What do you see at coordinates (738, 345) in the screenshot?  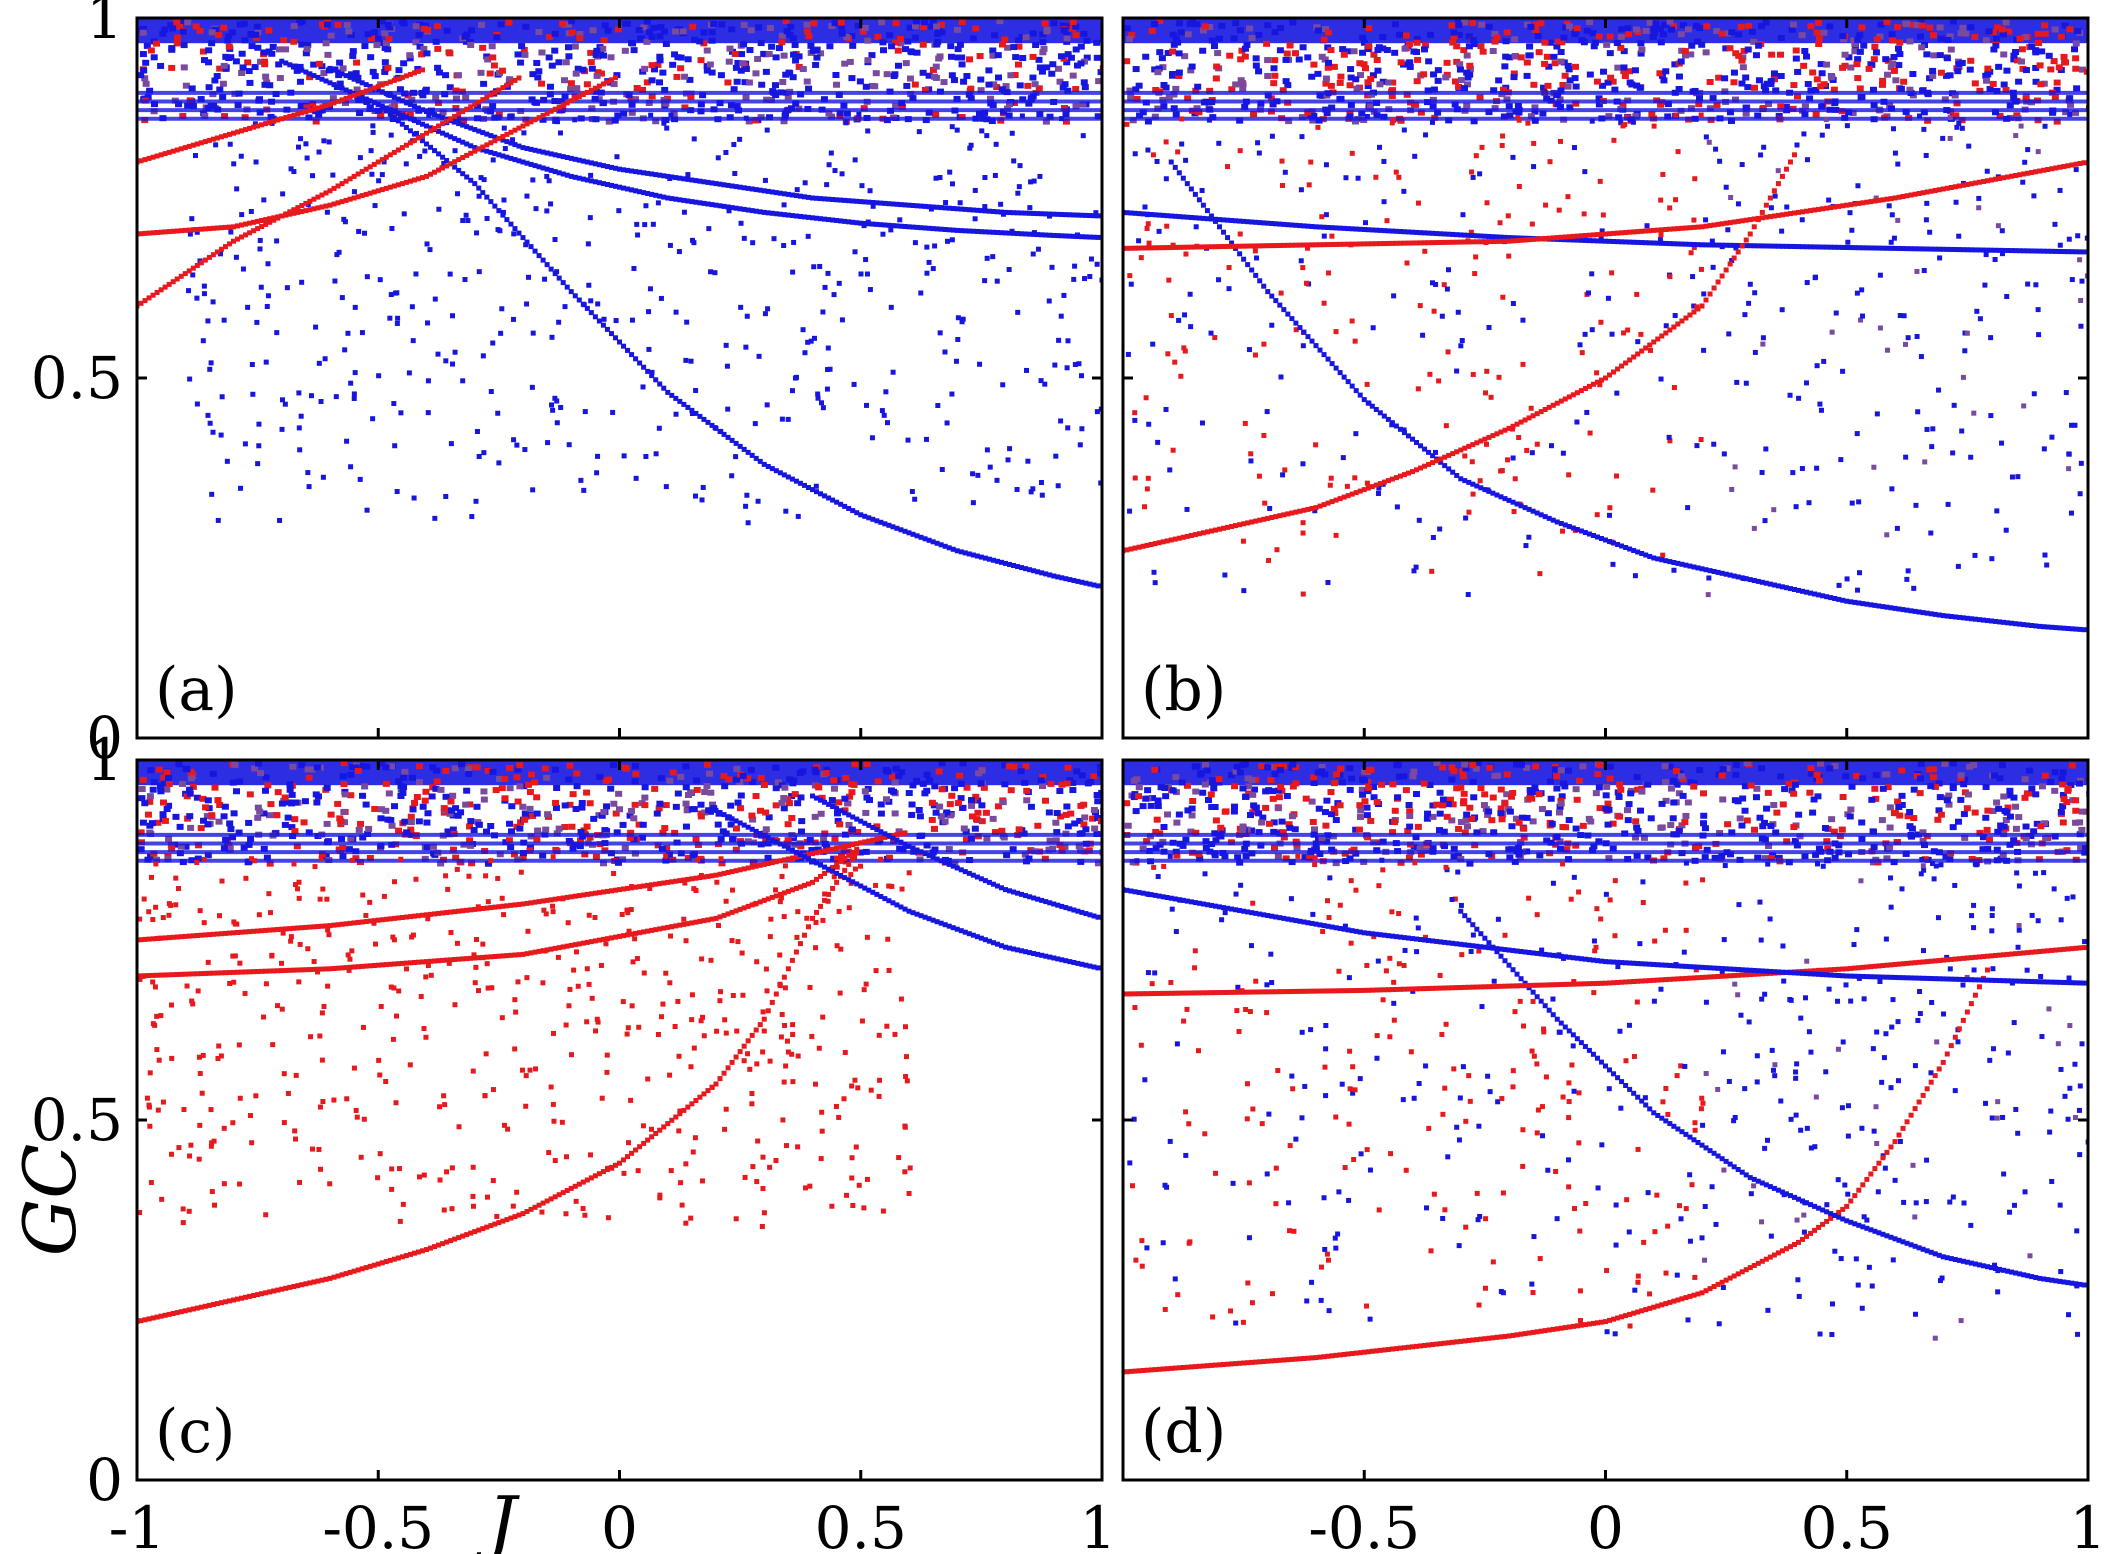 I see `curve-blue` at bounding box center [738, 345].